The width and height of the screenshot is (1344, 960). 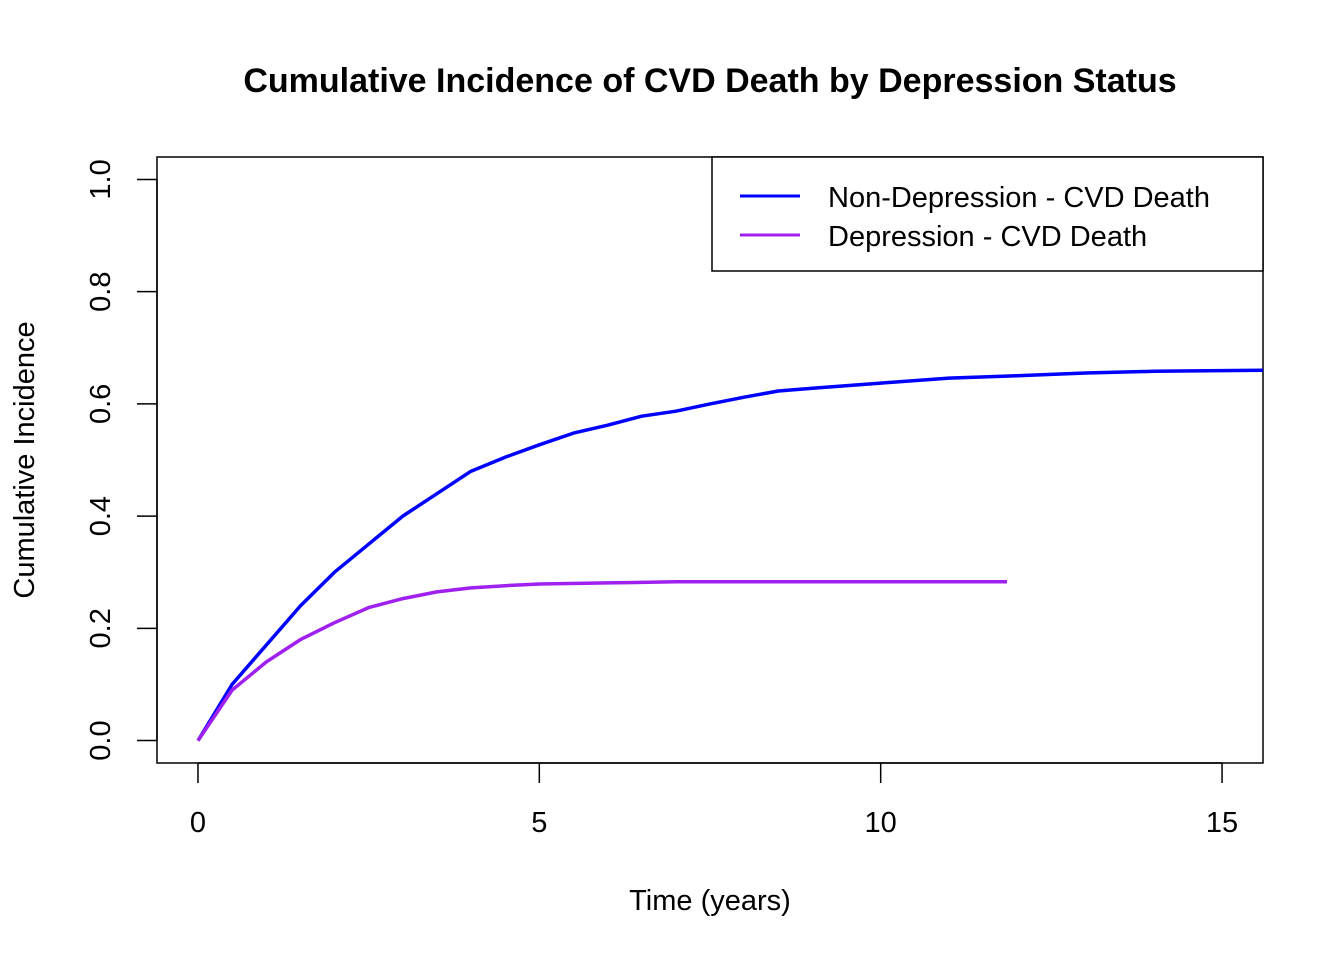 What do you see at coordinates (710, 901) in the screenshot?
I see `x-axis-label: Time (years)` at bounding box center [710, 901].